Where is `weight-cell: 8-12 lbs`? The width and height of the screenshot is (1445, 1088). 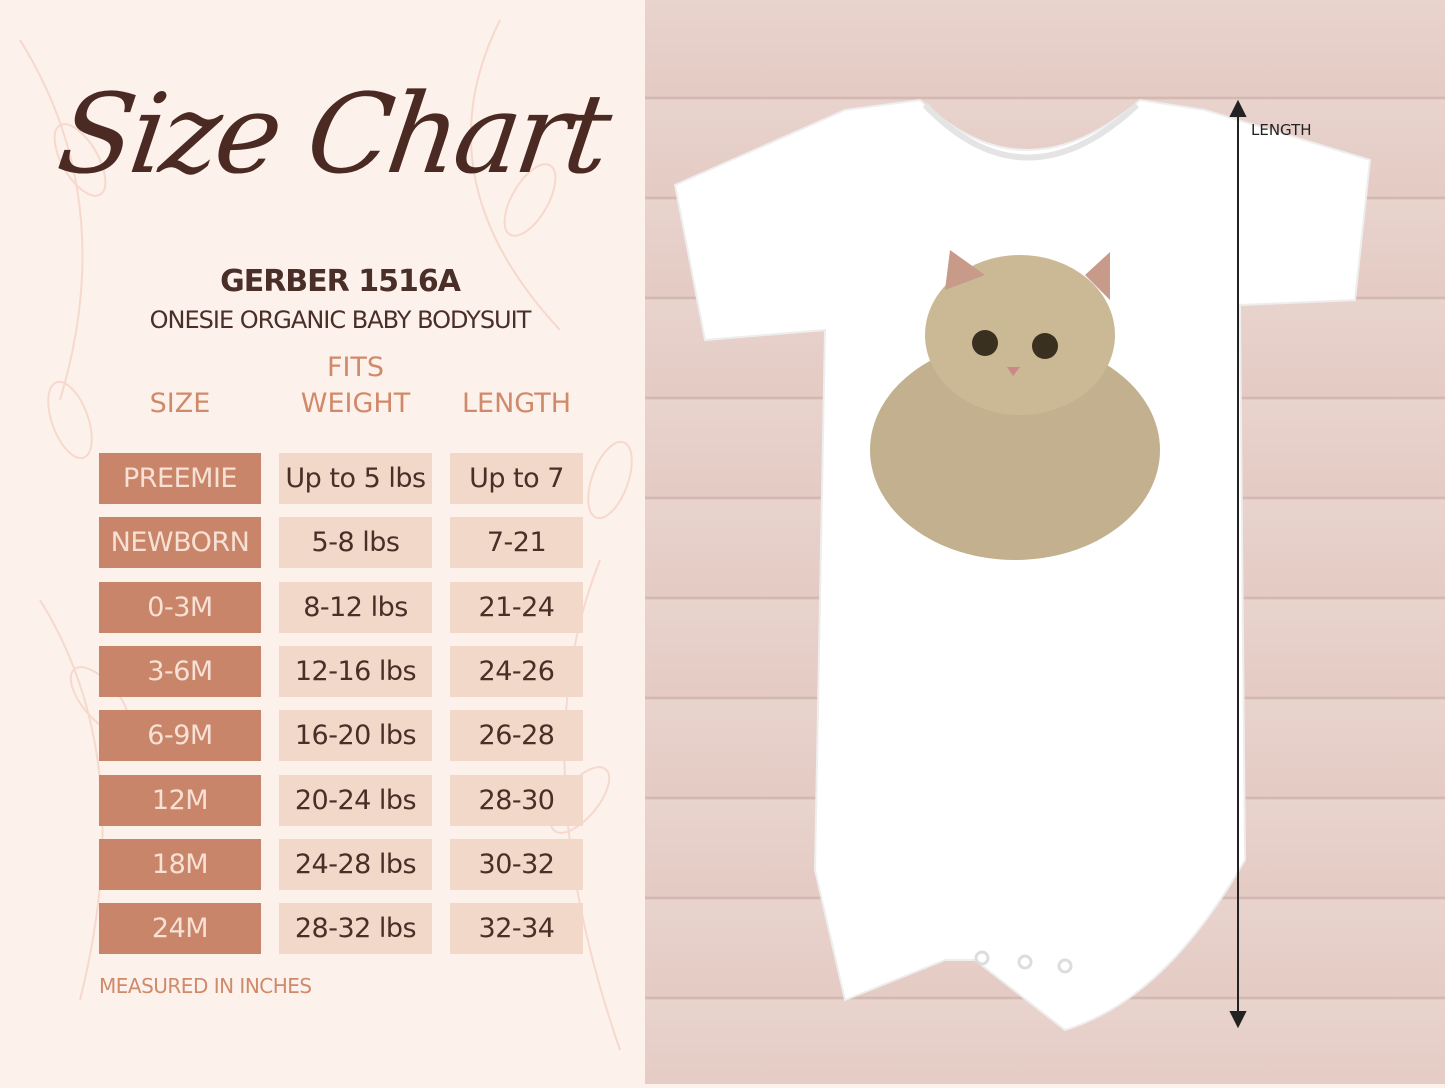
weight-cell: 8-12 lbs is located at coordinates (355, 607).